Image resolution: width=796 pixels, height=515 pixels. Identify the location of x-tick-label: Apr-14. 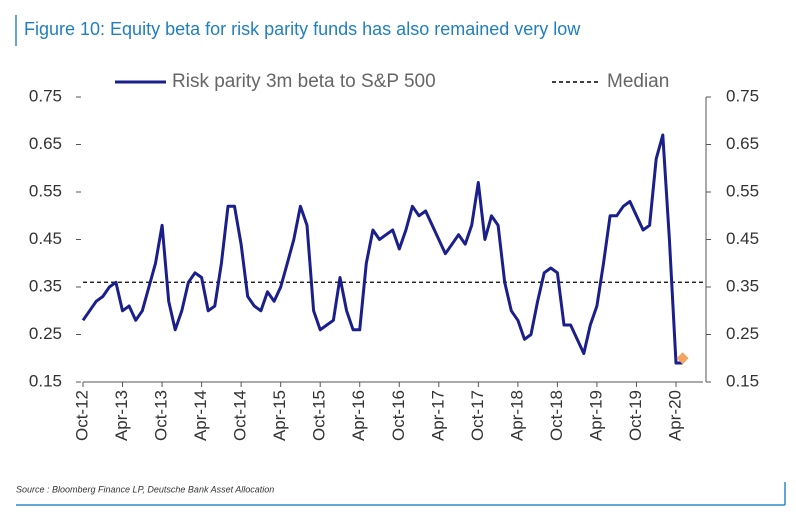
(200, 415).